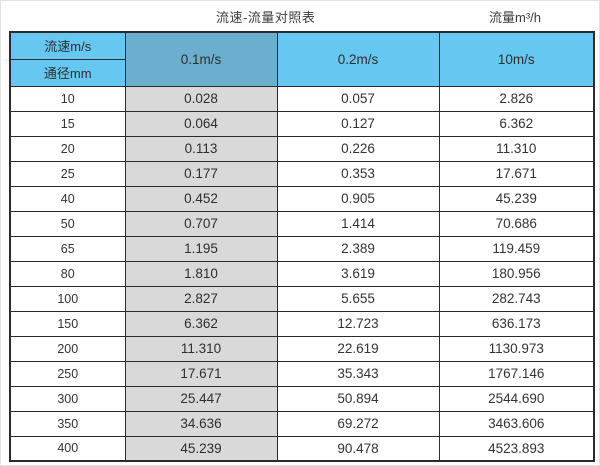 The height and width of the screenshot is (466, 600). I want to click on diameter-cell: 10, so click(67, 98).